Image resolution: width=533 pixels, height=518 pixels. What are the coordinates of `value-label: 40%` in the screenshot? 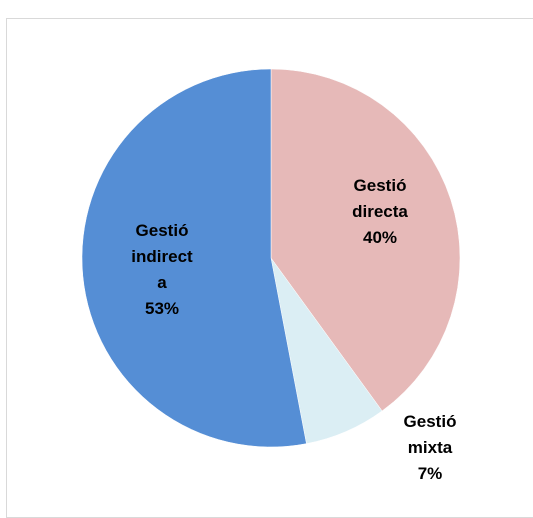 It's located at (380, 237).